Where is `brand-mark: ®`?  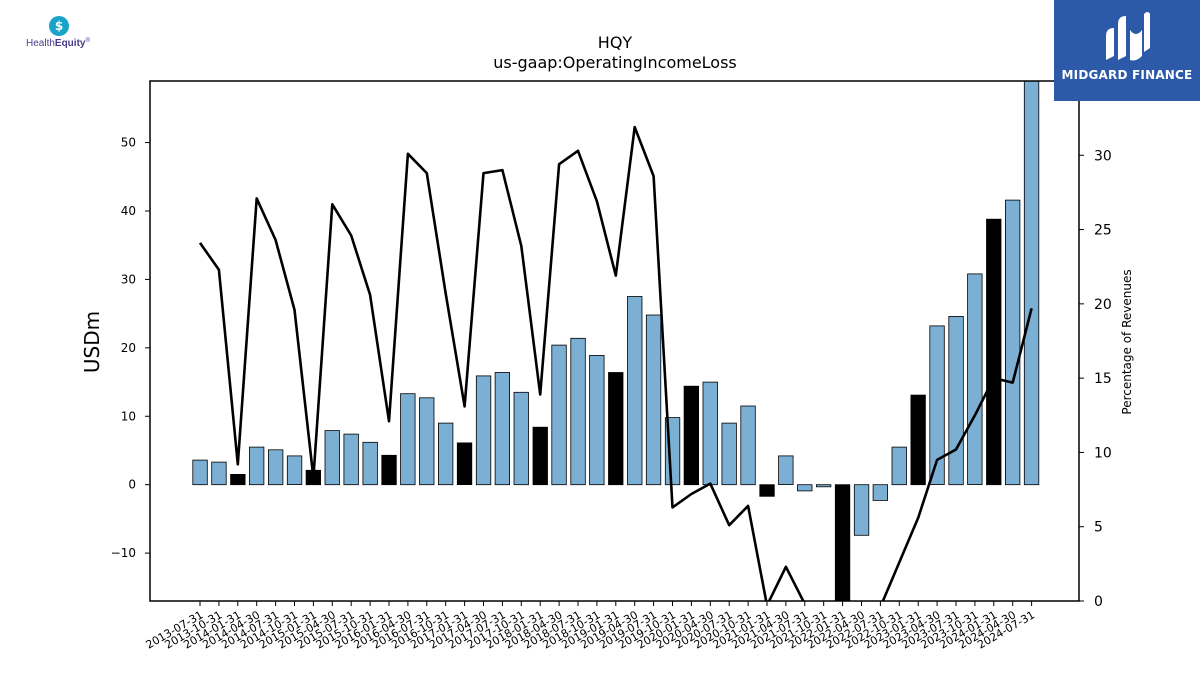
brand-mark: ® is located at coordinates (87, 41).